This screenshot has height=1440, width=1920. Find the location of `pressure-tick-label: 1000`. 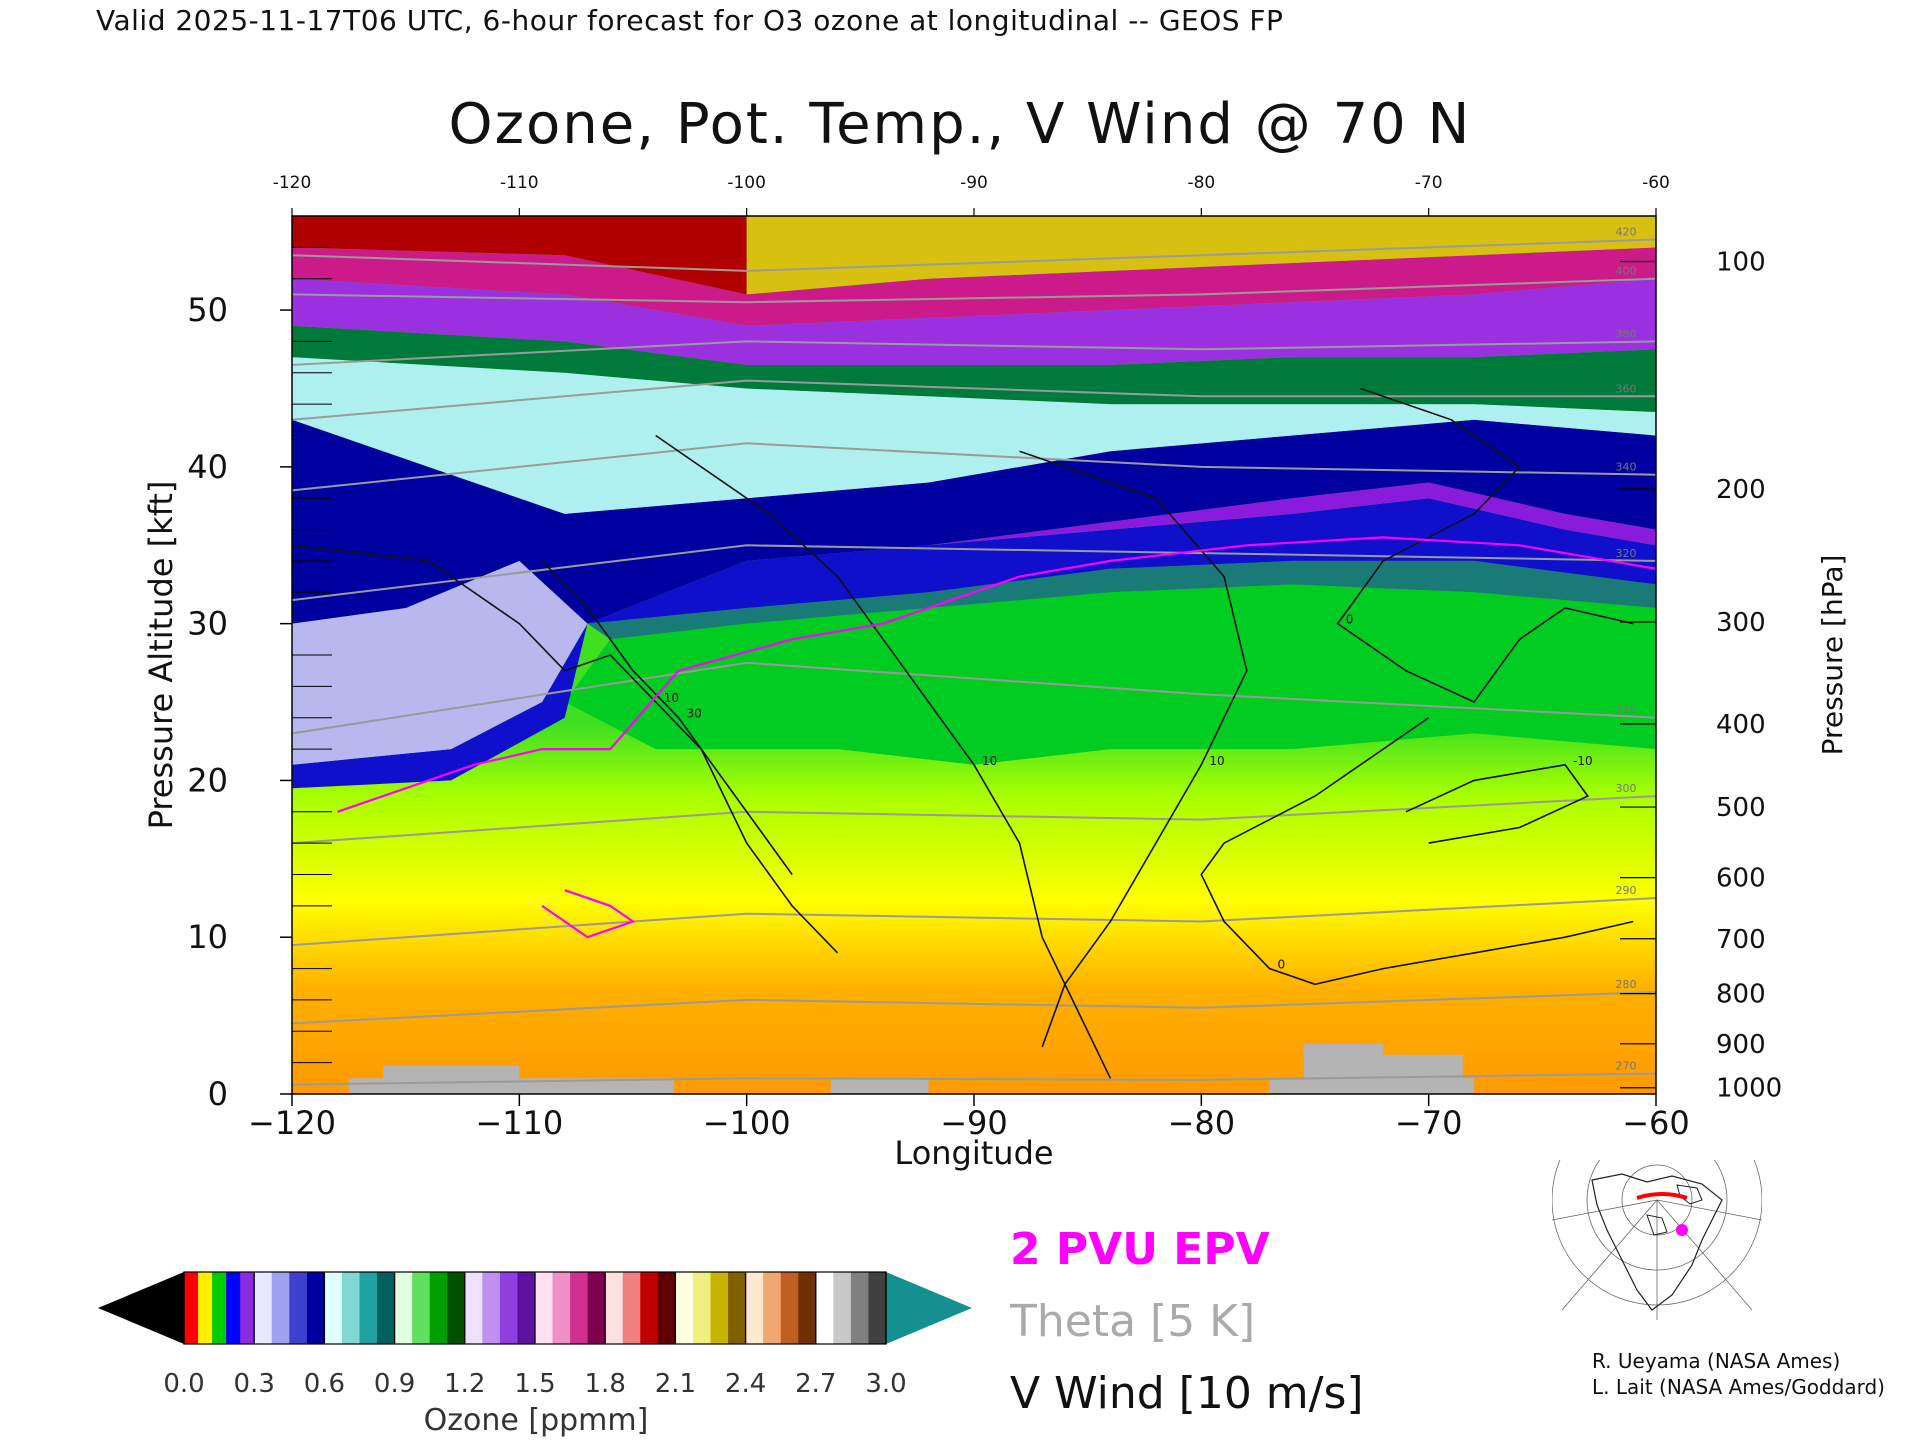

pressure-tick-label: 1000 is located at coordinates (1749, 1089).